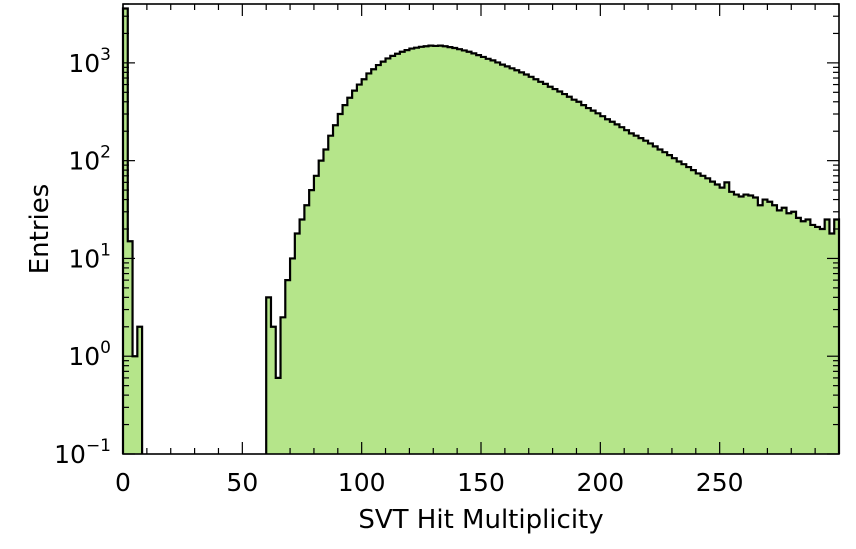 The height and width of the screenshot is (549, 856). I want to click on x-tick-label: 150, so click(481, 482).